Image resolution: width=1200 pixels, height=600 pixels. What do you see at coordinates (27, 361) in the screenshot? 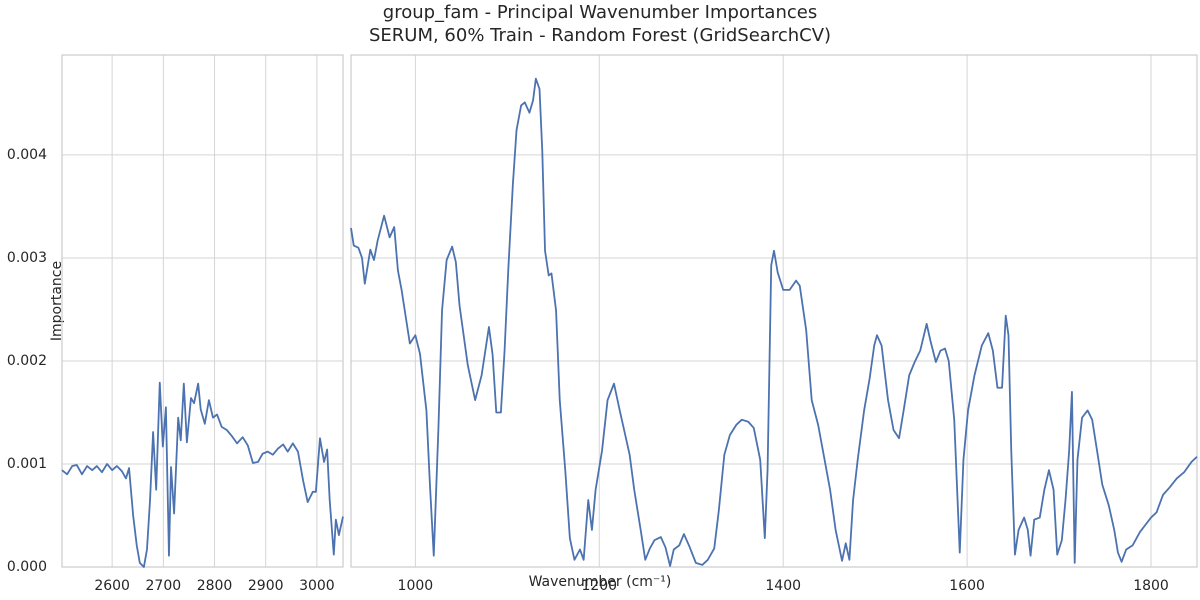
I see `y-tick-label: 0.002` at bounding box center [27, 361].